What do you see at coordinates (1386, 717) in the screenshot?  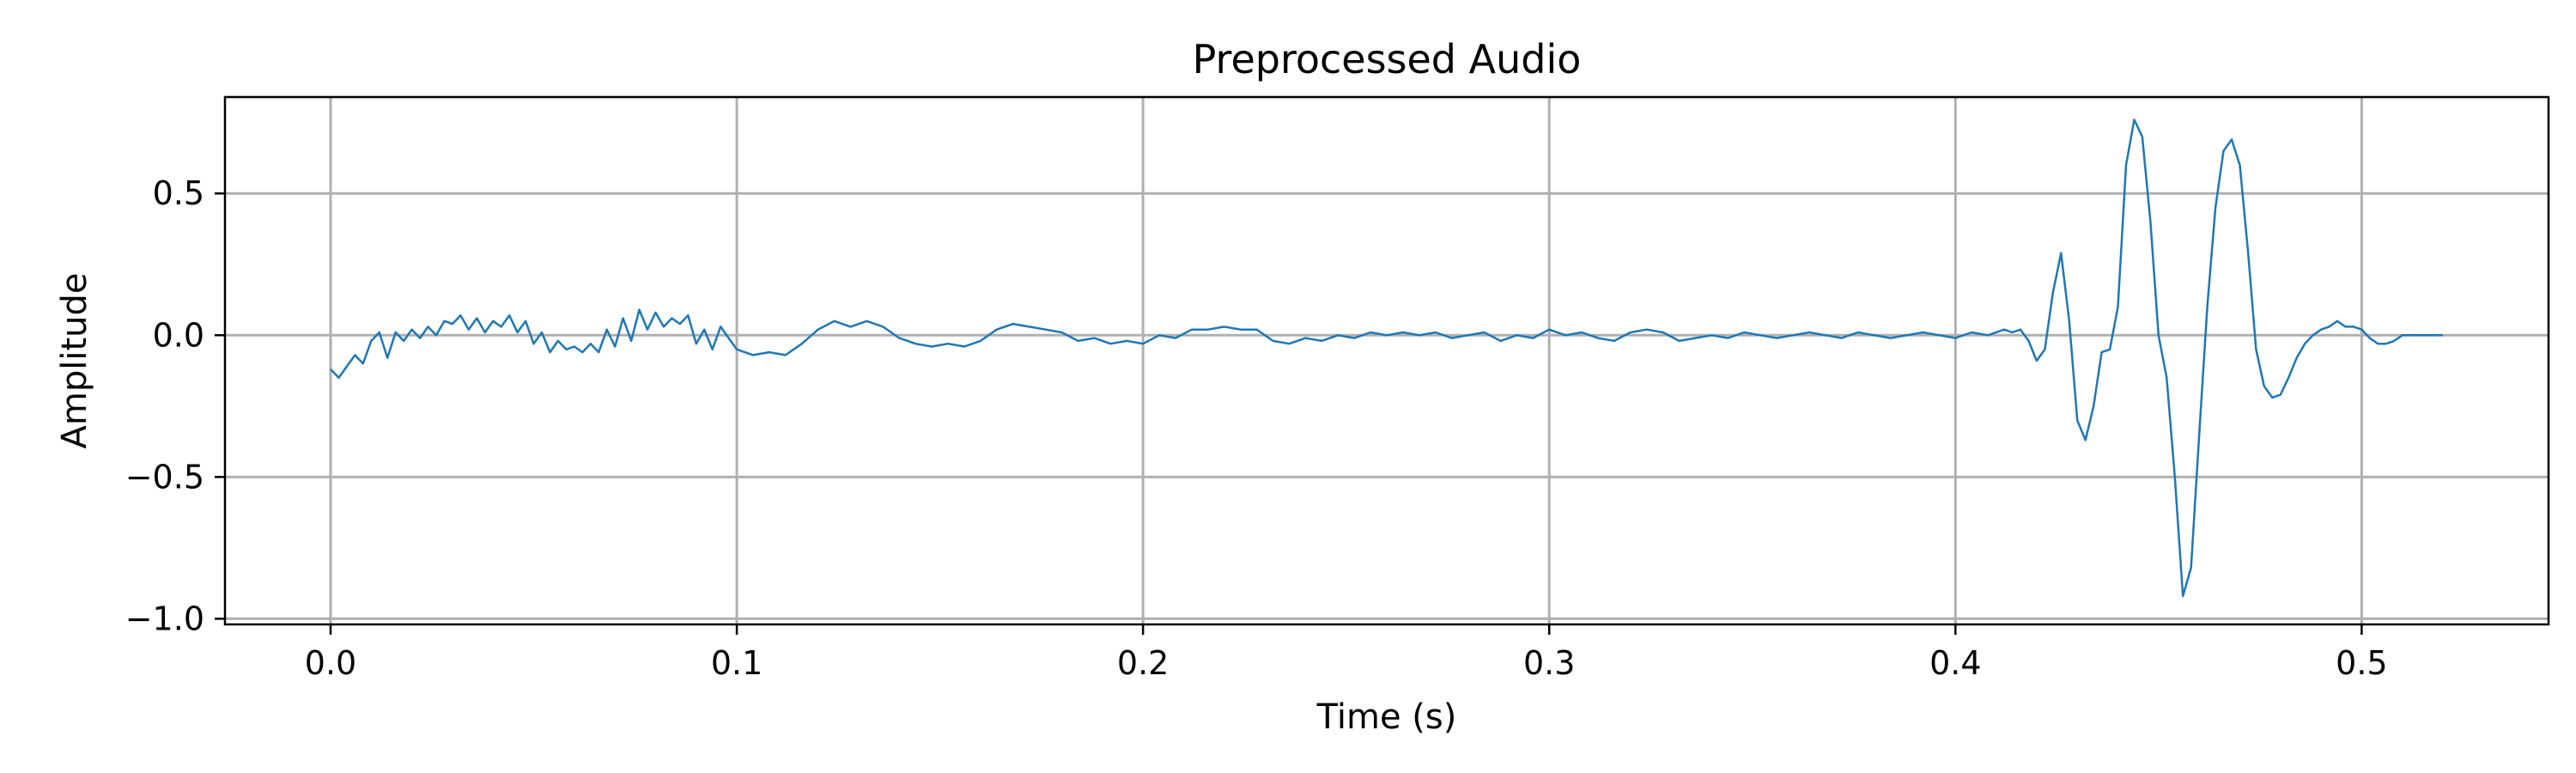 I see `x-axis-label: Time (s)` at bounding box center [1386, 717].